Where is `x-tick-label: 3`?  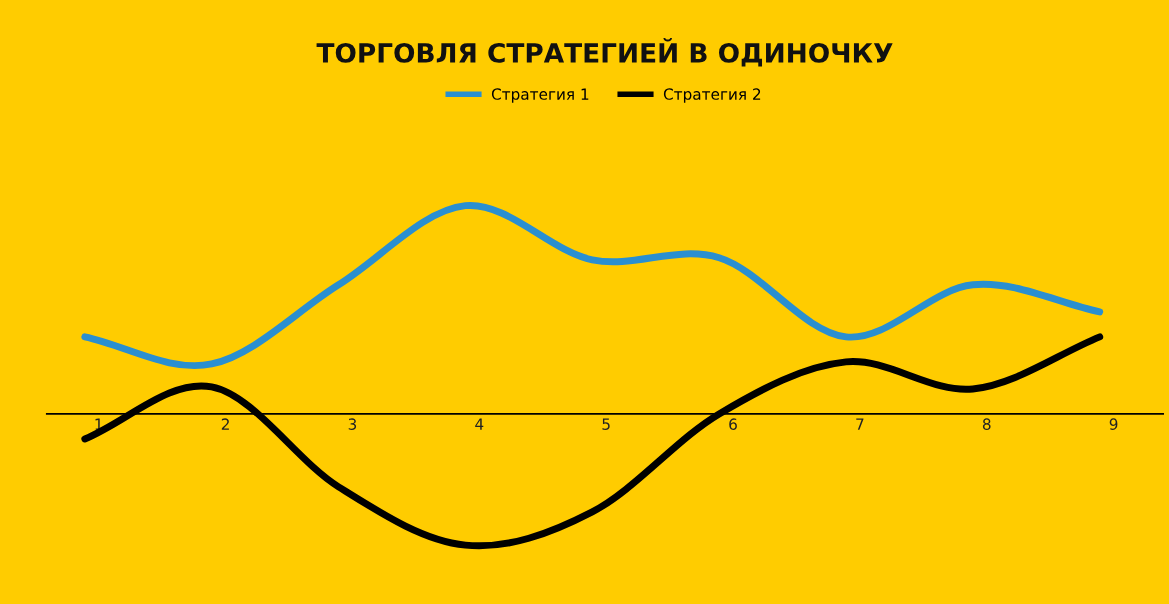 x-tick-label: 3 is located at coordinates (352, 424).